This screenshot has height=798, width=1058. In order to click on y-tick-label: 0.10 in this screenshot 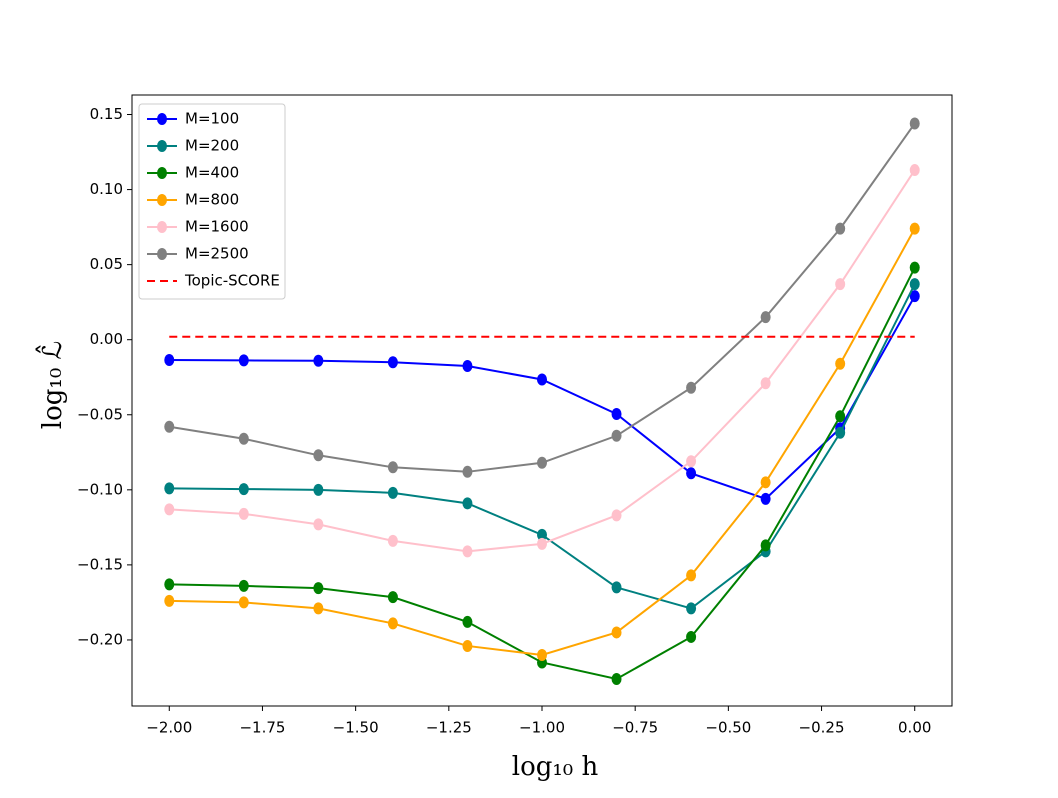, I will do `click(106, 189)`.